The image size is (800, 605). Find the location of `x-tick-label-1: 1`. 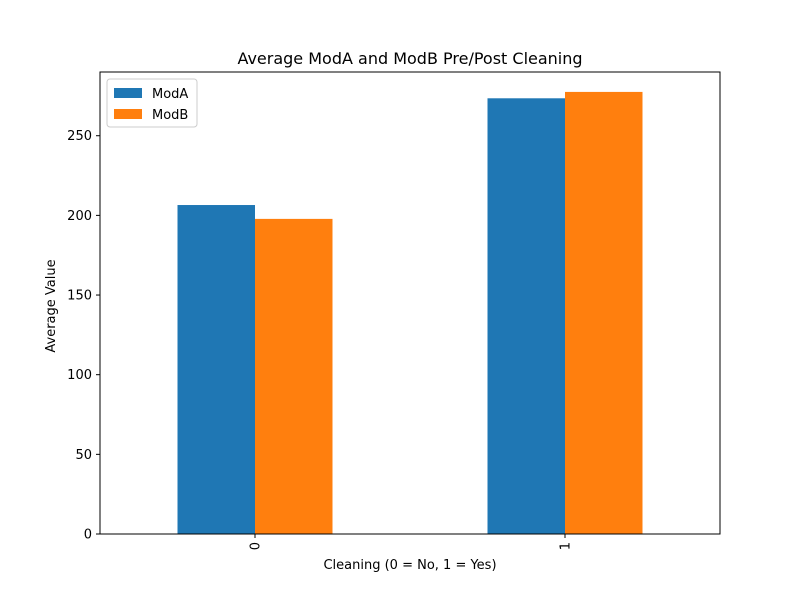

x-tick-label-1: 1 is located at coordinates (566, 546).